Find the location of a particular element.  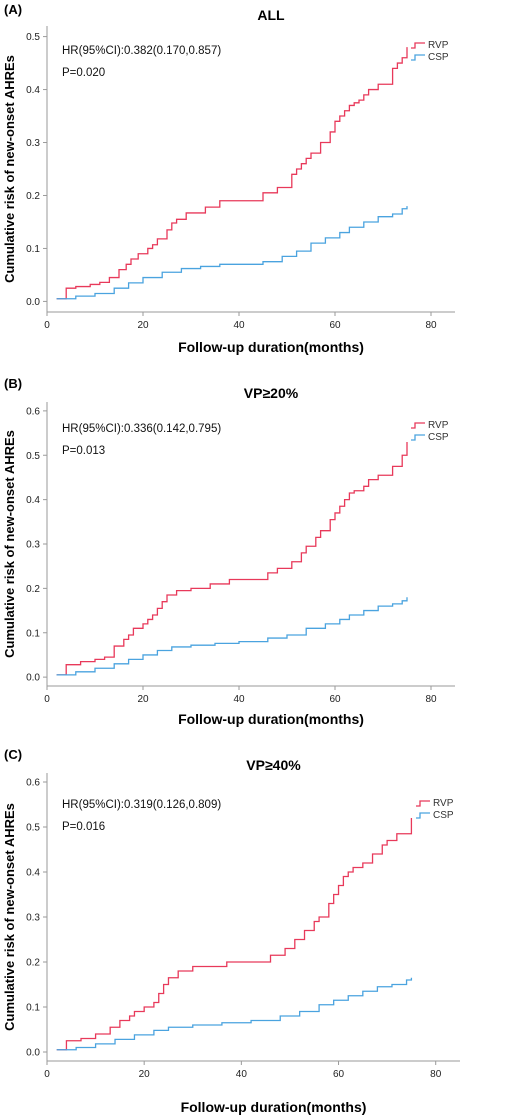

chart-a-ylabel: Cumulative risk of new-onset AHREs is located at coordinates (9, 169).